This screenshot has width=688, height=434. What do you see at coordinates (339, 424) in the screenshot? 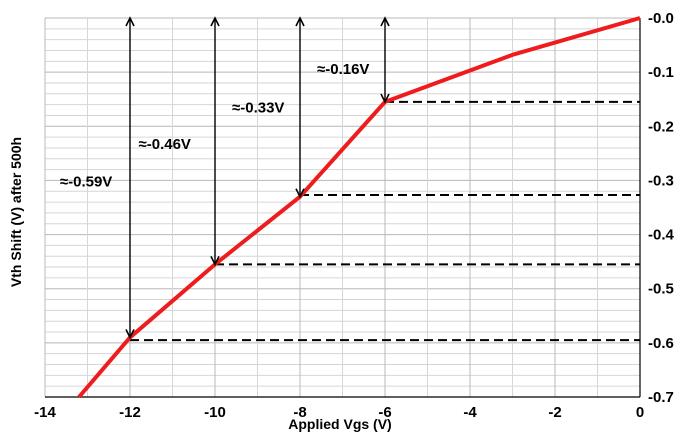
I see `x-axis-label: Applied Vgs (V)` at bounding box center [339, 424].